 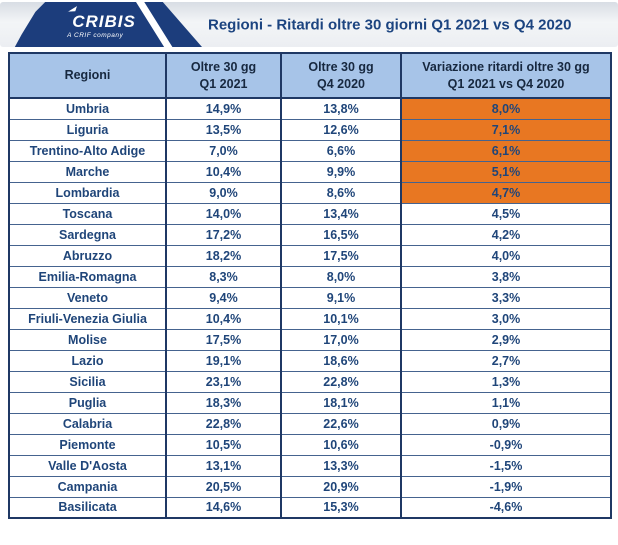 I want to click on table-row: Sicilia 23,1% 22,8% 1,3%, so click(x=310, y=381).